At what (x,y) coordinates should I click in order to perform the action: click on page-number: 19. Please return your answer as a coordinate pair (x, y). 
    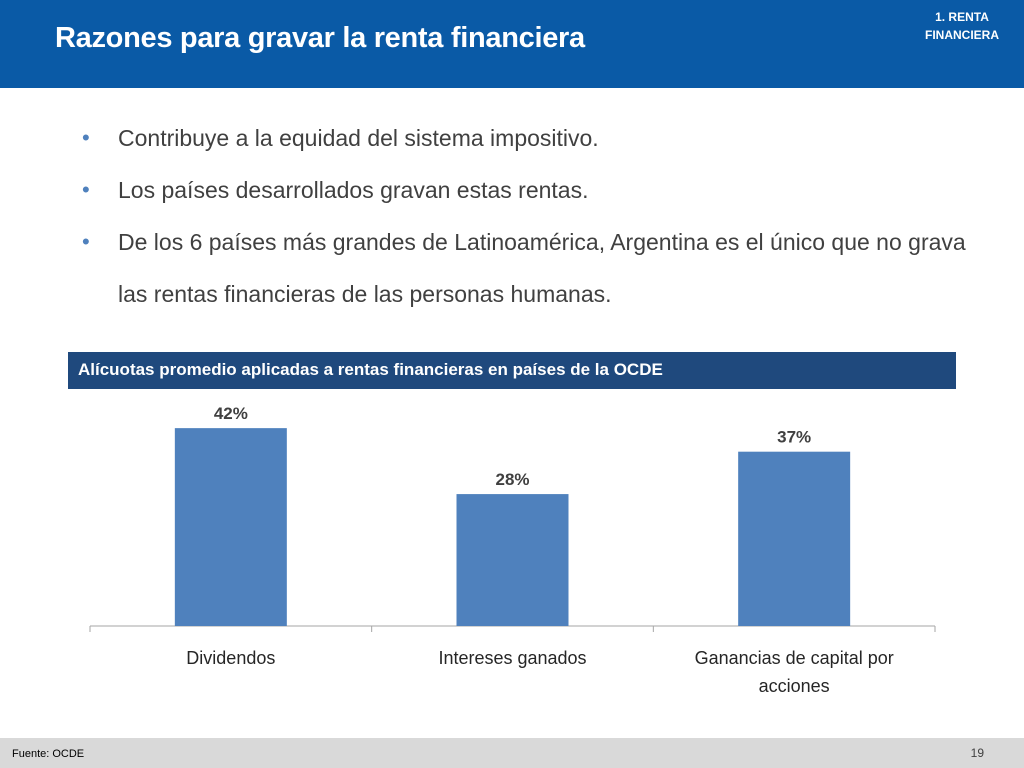
    Looking at the image, I should click on (977, 753).